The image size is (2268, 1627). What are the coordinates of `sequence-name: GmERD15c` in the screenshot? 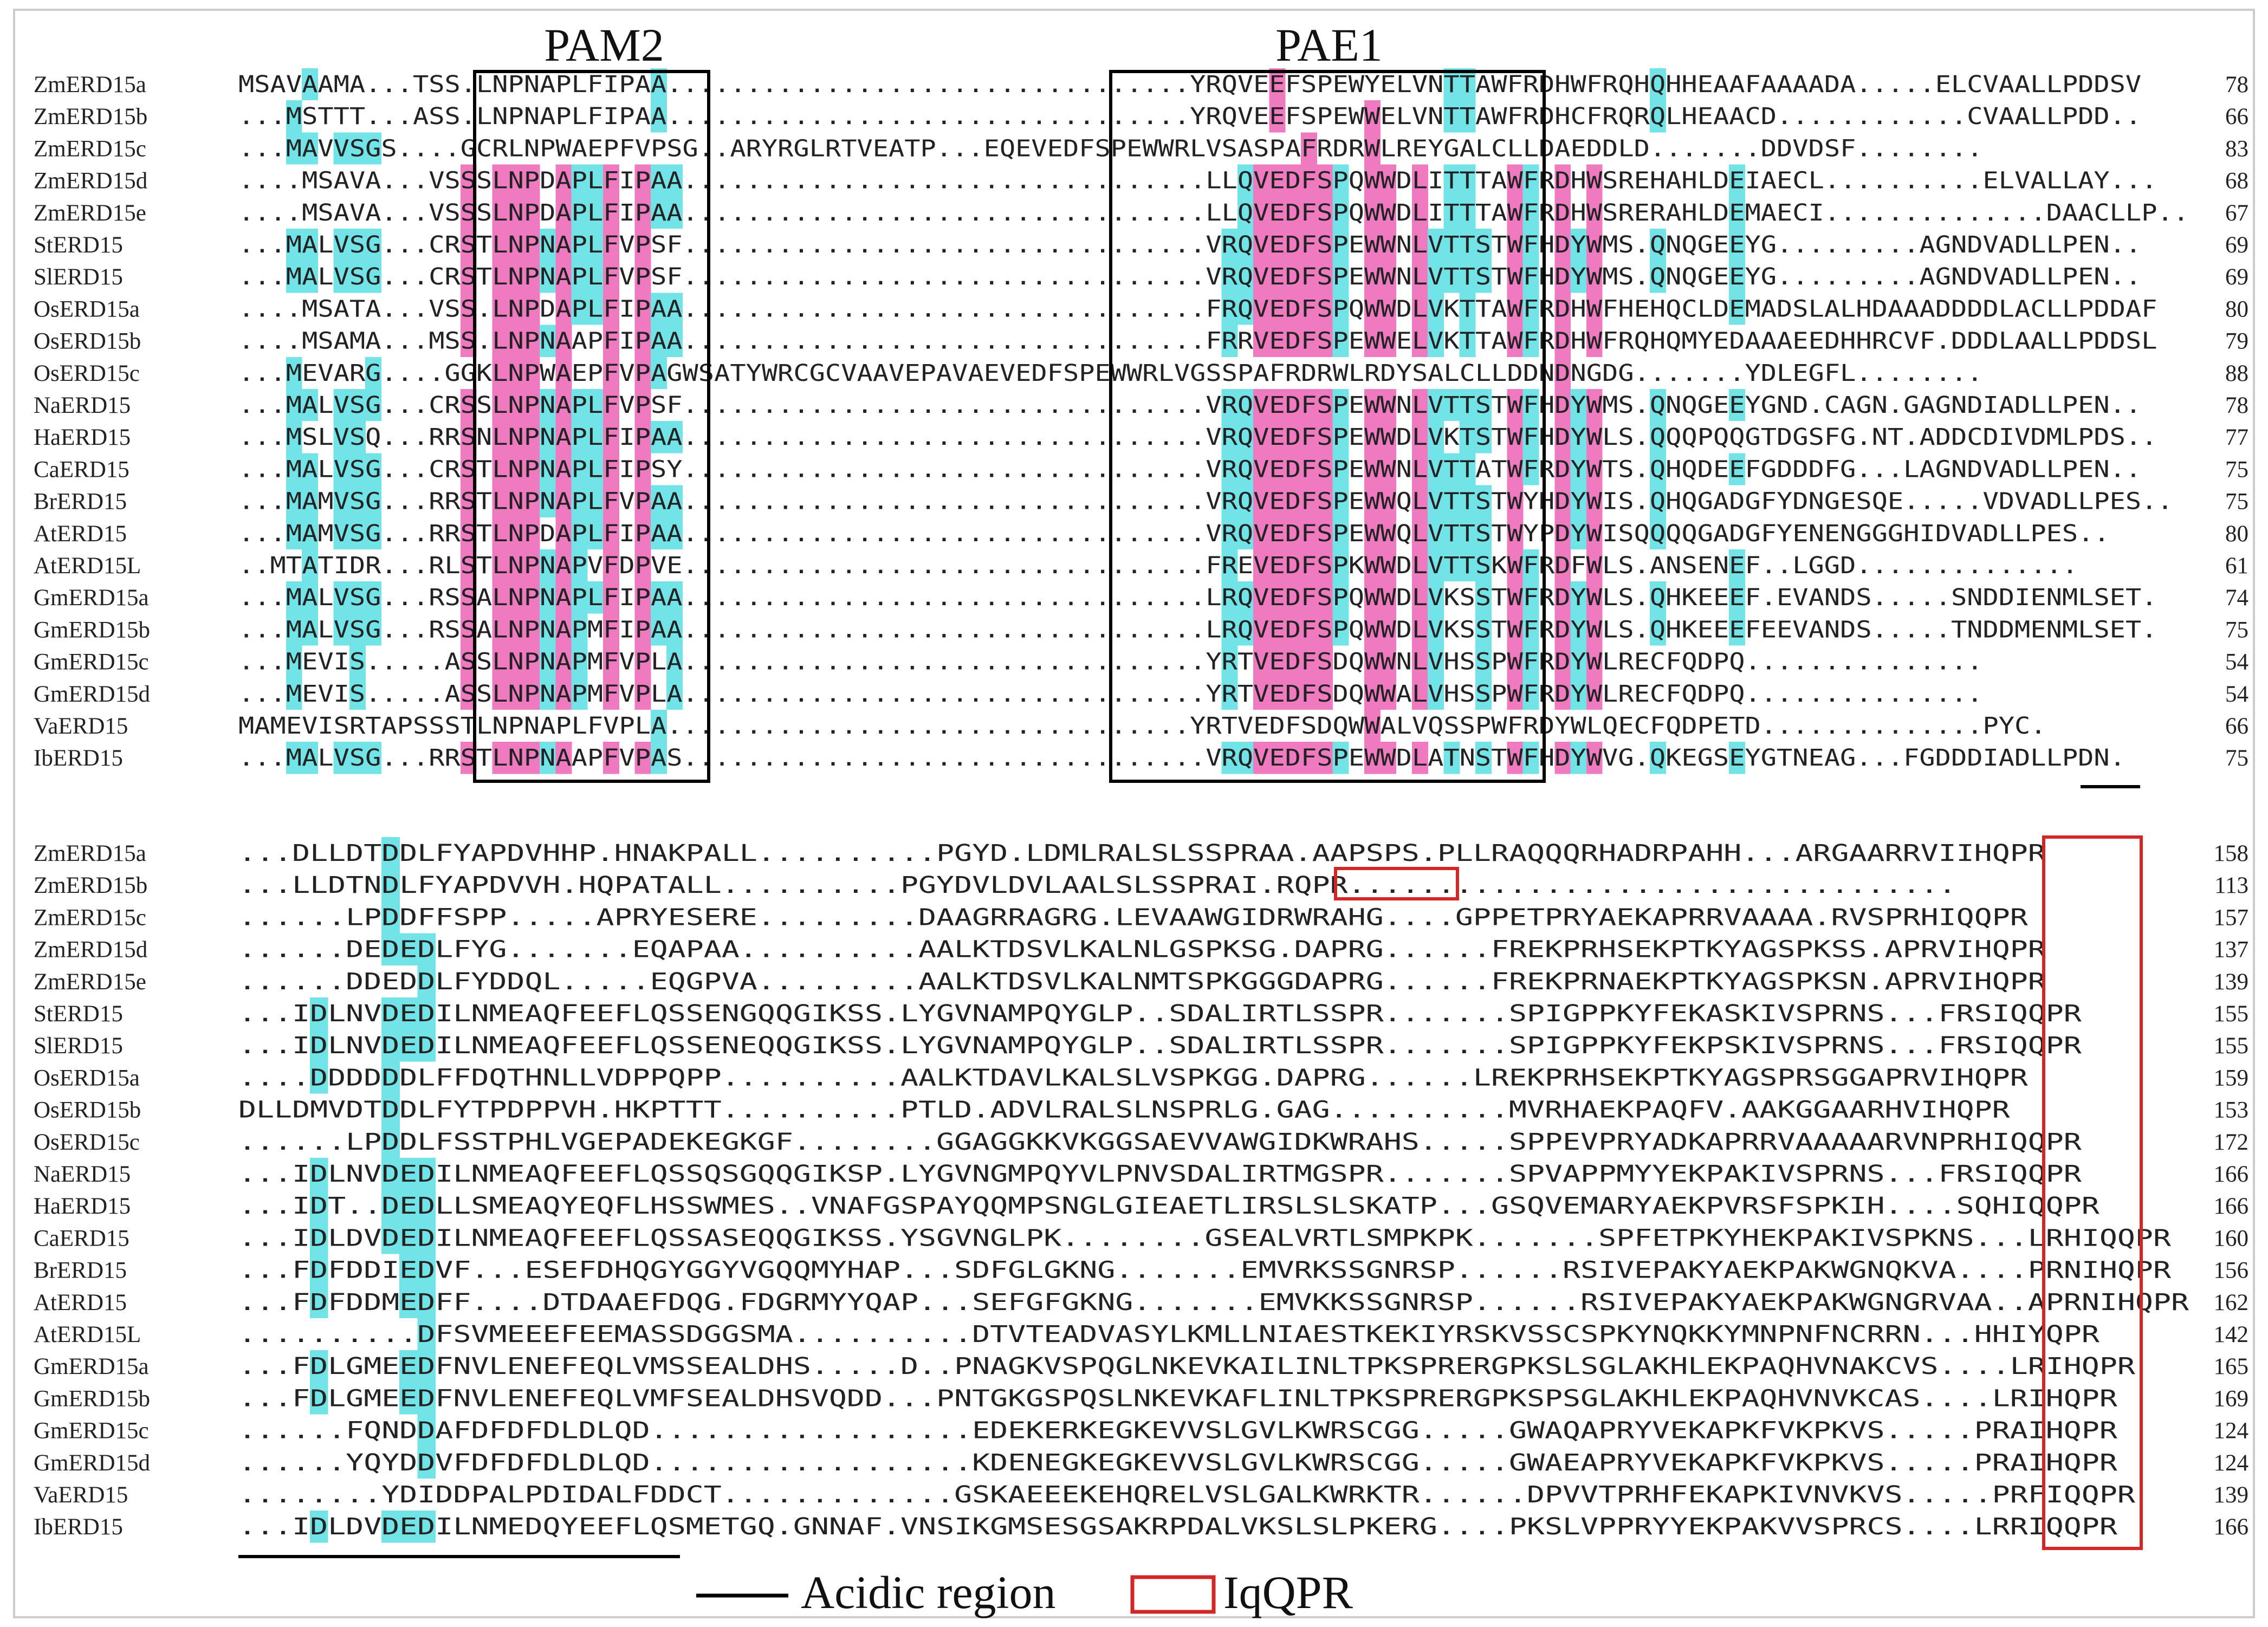 It's located at (91, 662).